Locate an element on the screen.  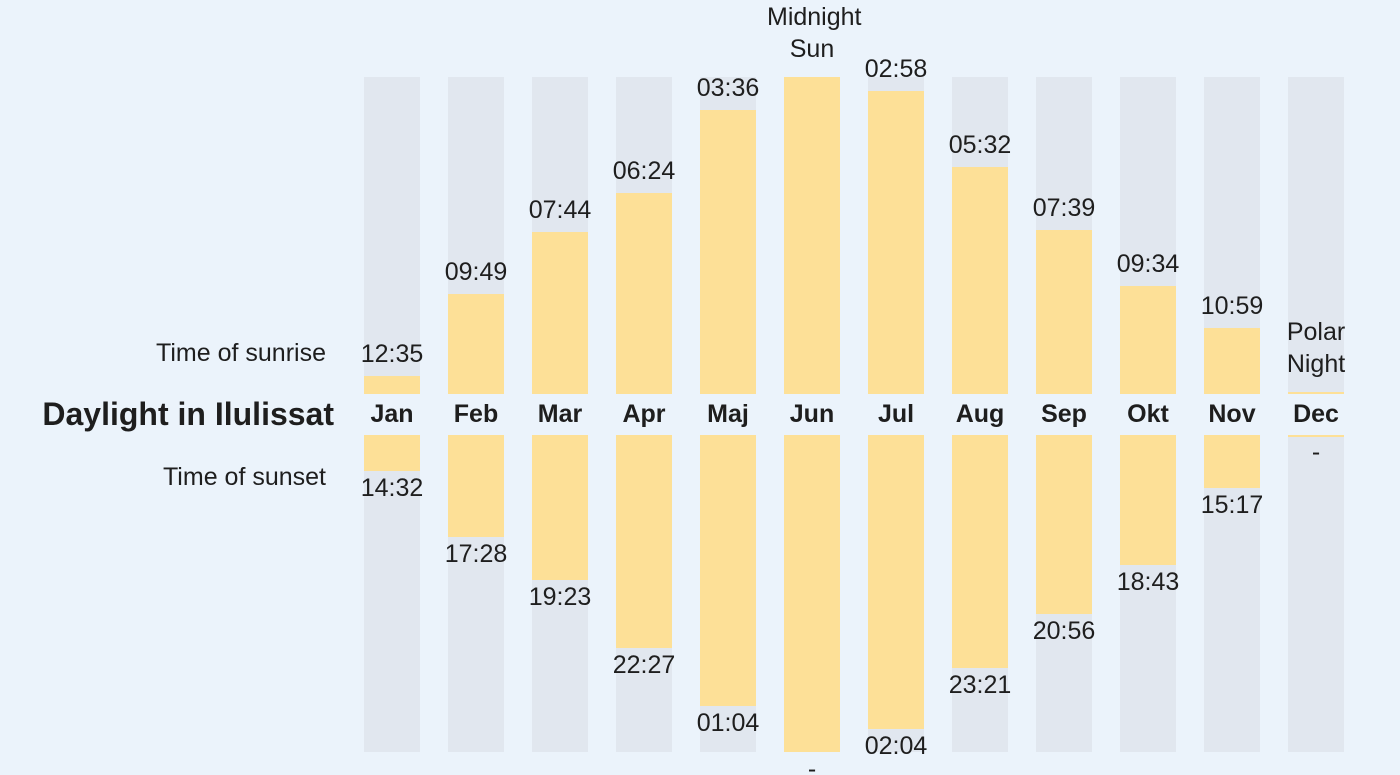
sunrise-label: 09:49 is located at coordinates (476, 271).